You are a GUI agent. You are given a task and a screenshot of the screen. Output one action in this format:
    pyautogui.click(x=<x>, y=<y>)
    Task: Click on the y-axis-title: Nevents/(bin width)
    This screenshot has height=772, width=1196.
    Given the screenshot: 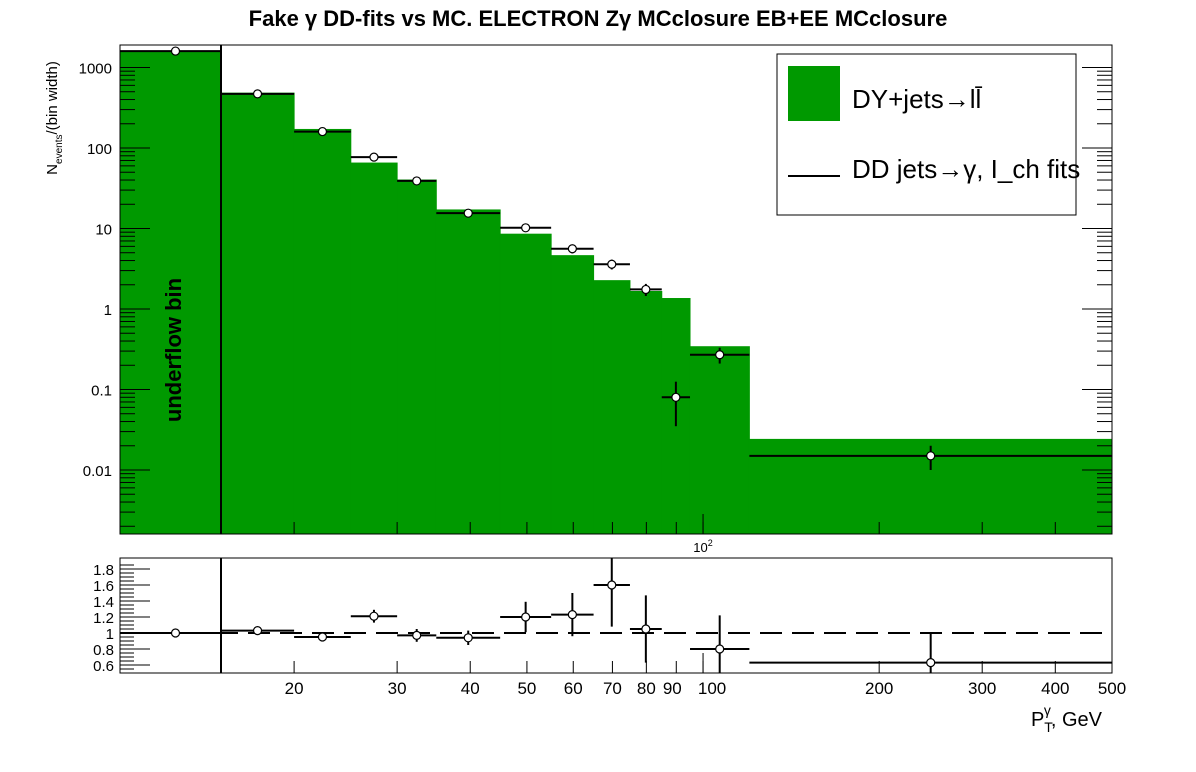 What is the action you would take?
    pyautogui.click(x=54, y=118)
    